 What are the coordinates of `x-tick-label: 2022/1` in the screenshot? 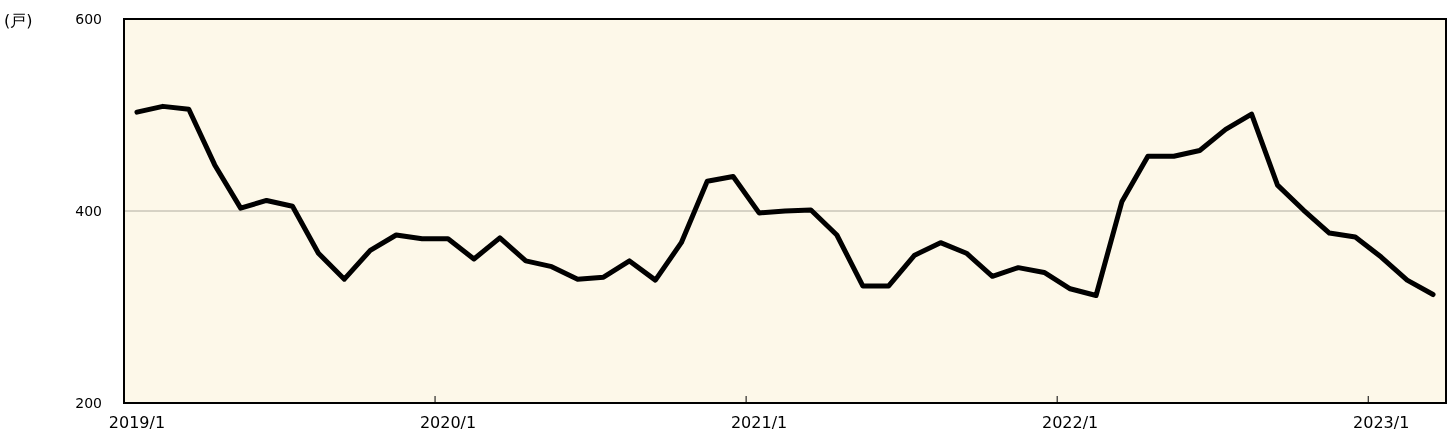 It's located at (1070, 423).